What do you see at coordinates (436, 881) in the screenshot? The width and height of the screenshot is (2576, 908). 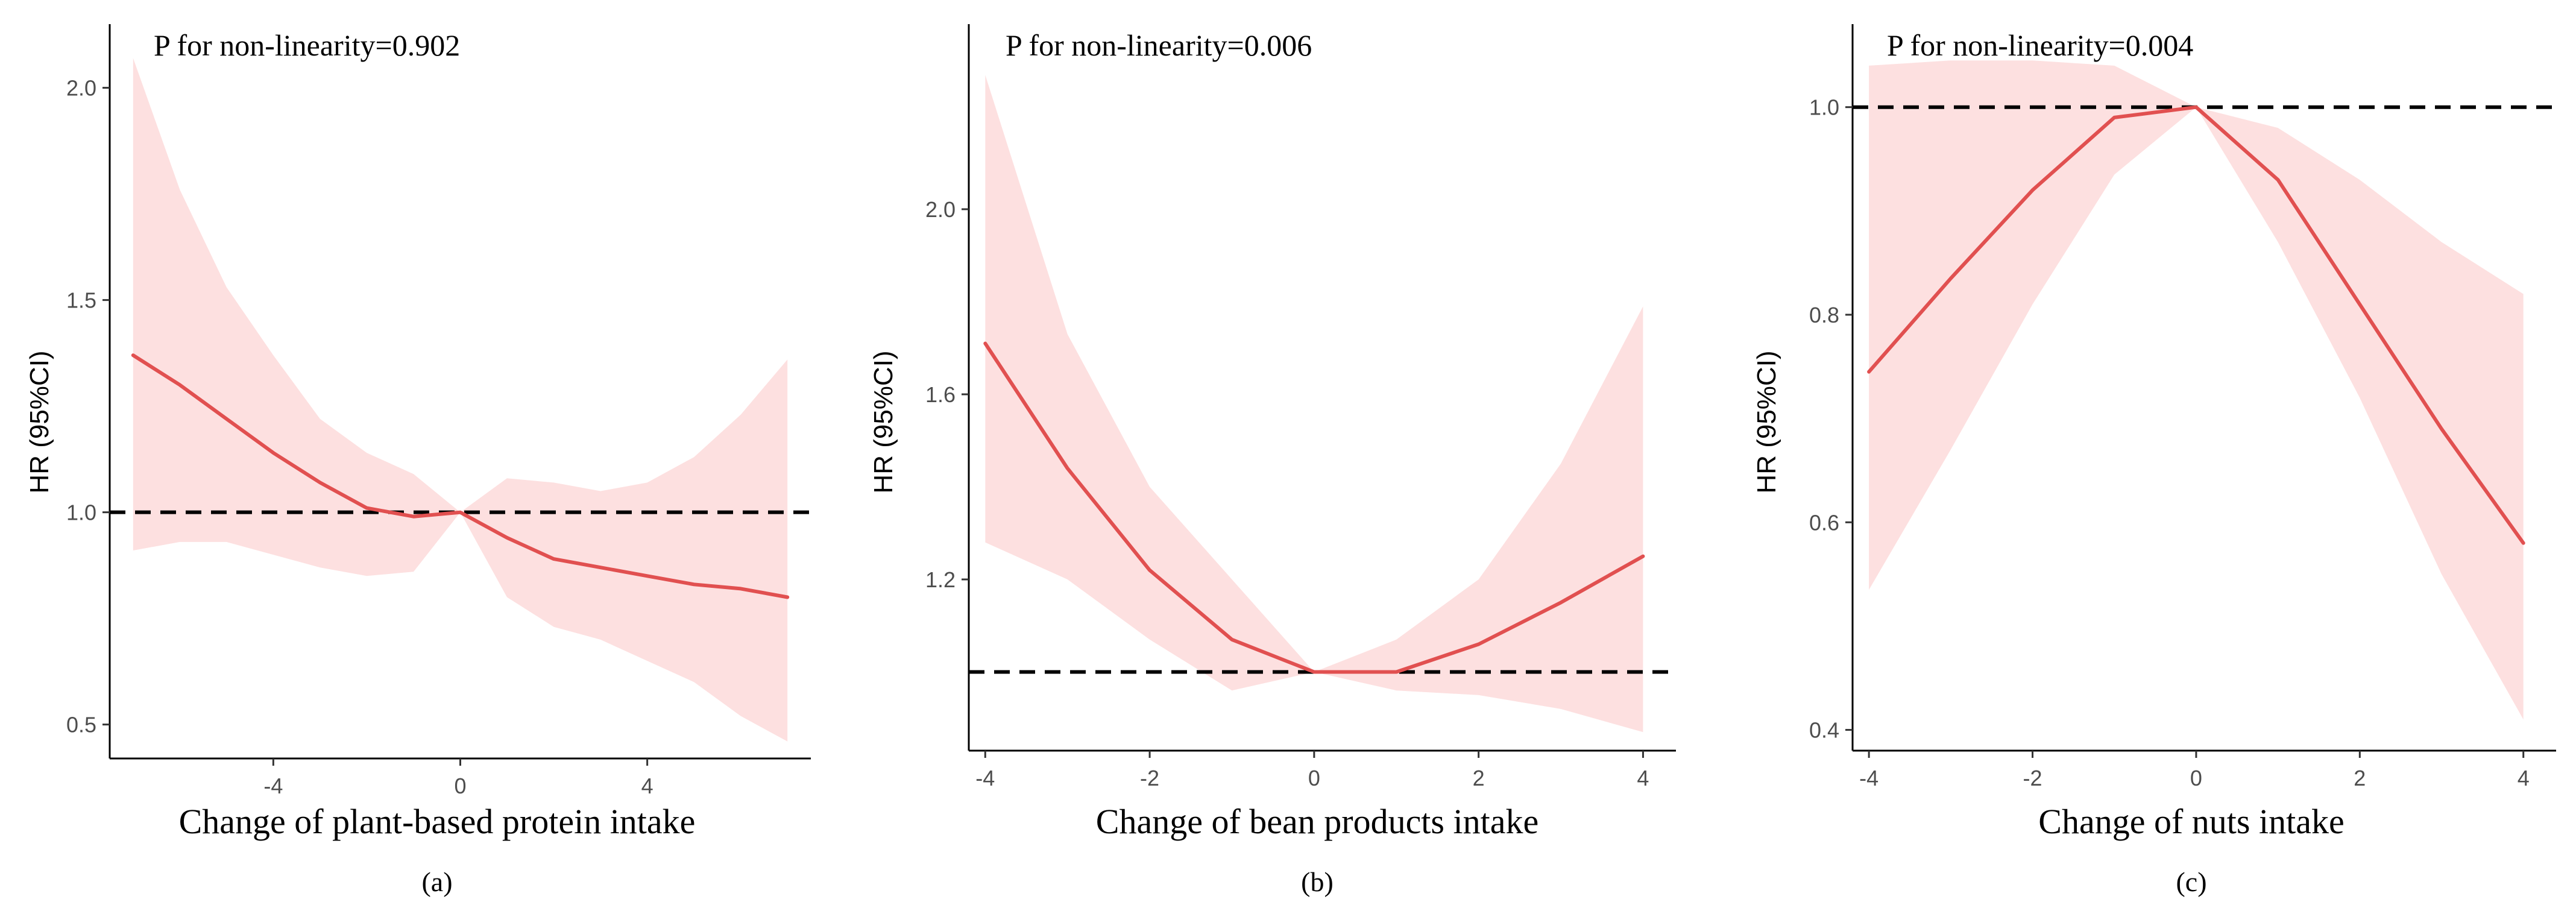 I see `panel-a-label: (a)` at bounding box center [436, 881].